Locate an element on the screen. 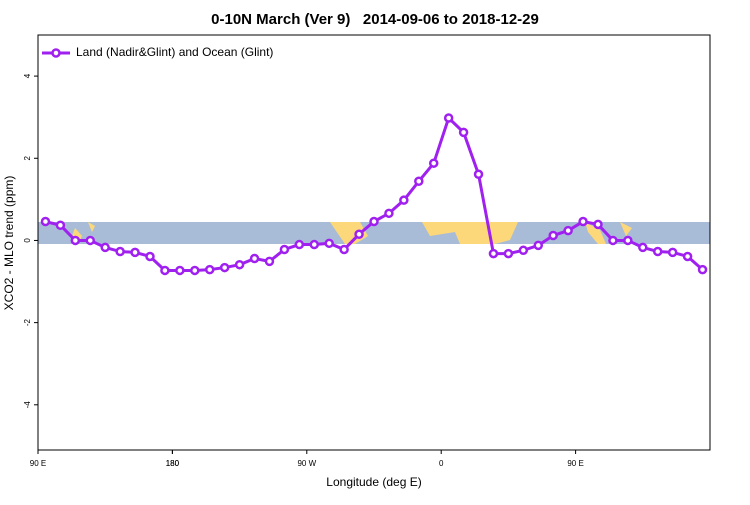  y-tick-label: 0 is located at coordinates (27, 240).